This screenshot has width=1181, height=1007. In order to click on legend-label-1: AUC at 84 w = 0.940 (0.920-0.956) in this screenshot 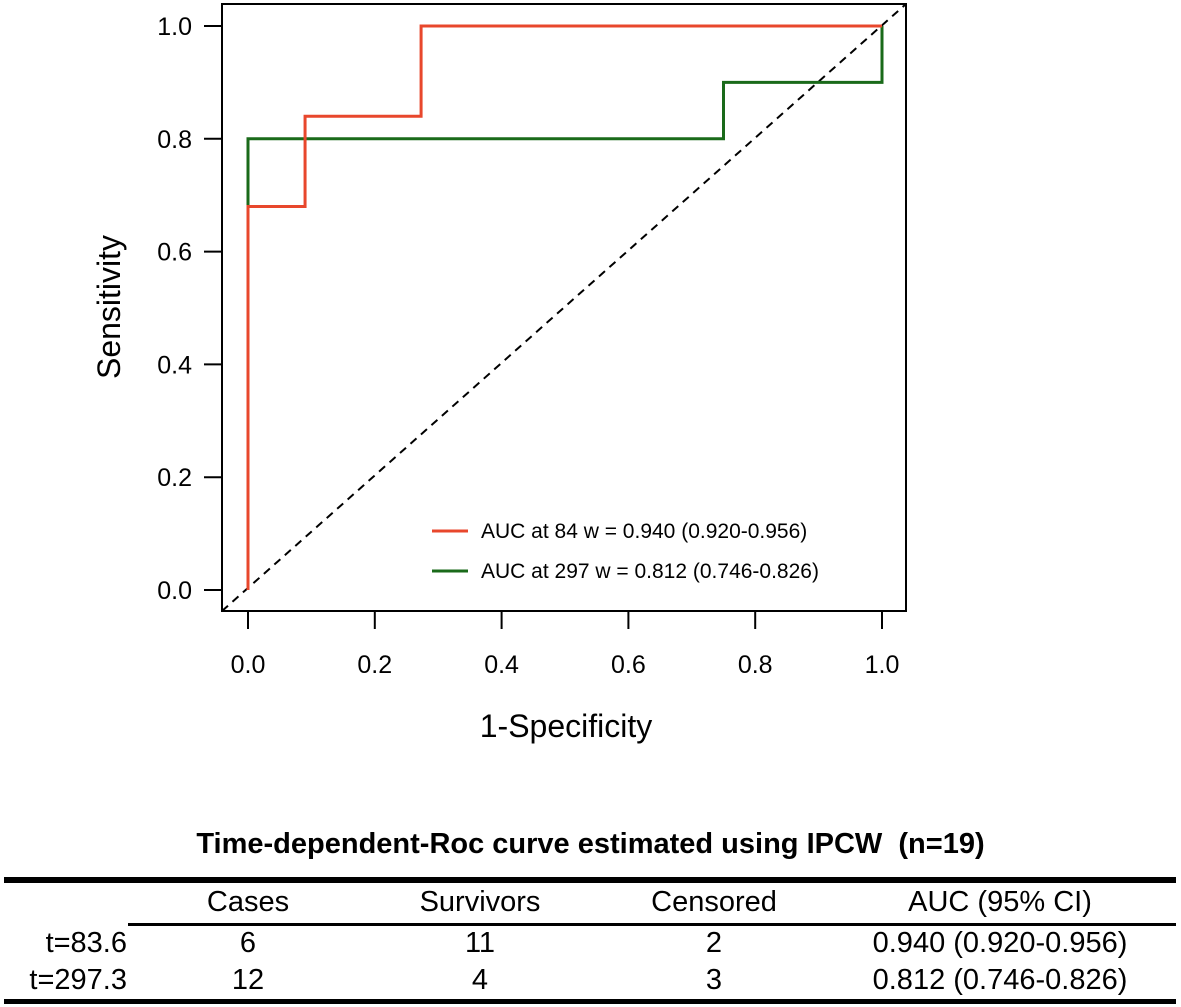, I will do `click(644, 531)`.